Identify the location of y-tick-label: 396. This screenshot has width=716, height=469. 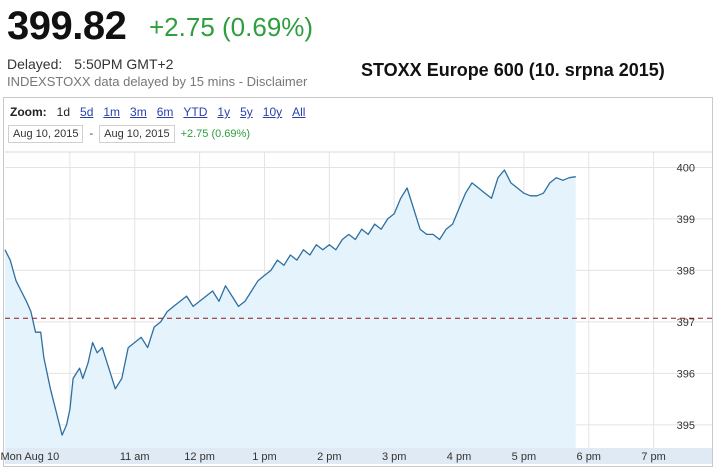
(686, 374).